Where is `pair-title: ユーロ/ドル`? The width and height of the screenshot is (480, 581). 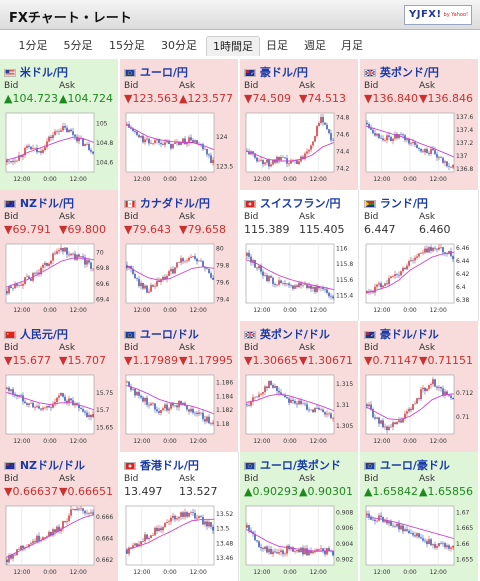 pair-title: ユーロ/ドル is located at coordinates (161, 334).